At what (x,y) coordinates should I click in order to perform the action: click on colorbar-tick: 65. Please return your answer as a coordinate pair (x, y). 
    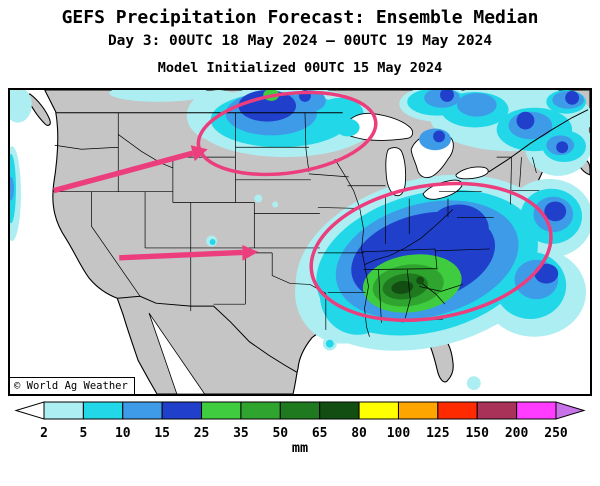
    Looking at the image, I should click on (320, 433).